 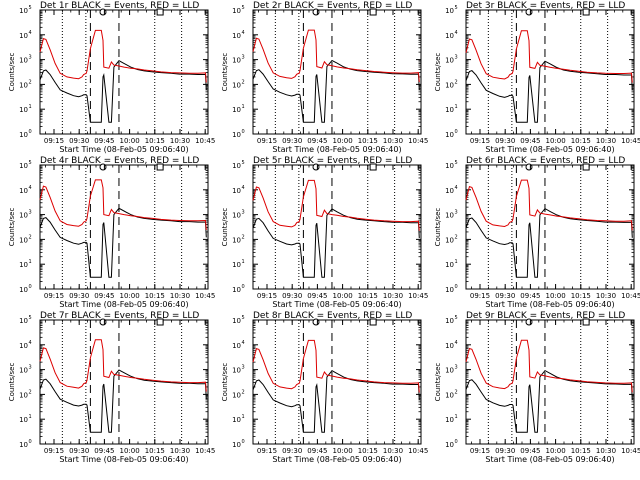 I want to click on panel-title: Det 3r BLACK = Events, RED = LLD, so click(x=545, y=6).